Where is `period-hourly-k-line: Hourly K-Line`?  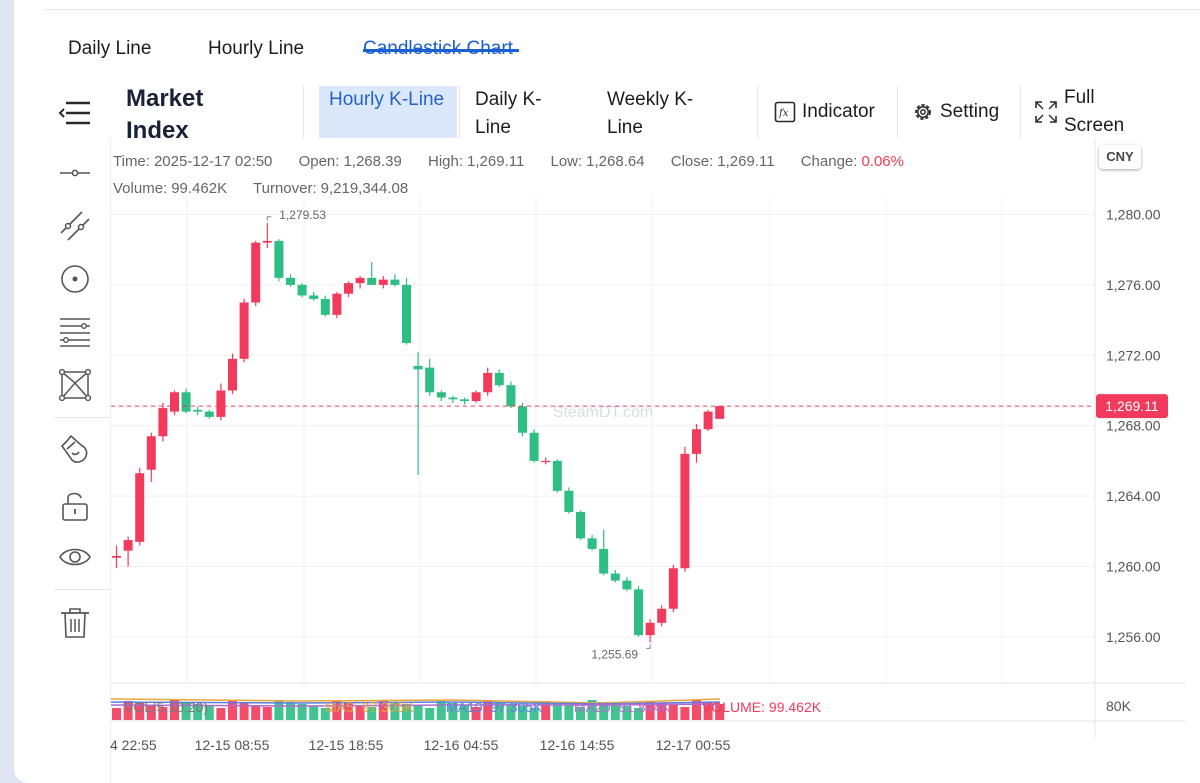 period-hourly-k-line: Hourly K-Line is located at coordinates (388, 112).